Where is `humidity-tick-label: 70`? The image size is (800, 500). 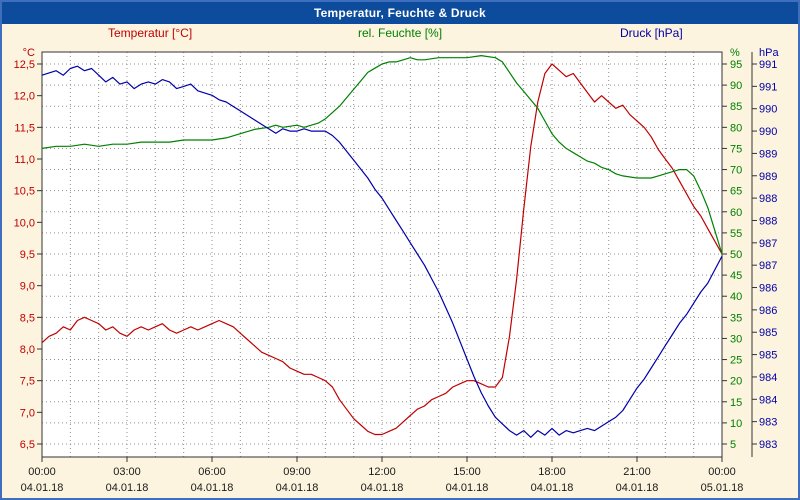 humidity-tick-label: 70 is located at coordinates (736, 171).